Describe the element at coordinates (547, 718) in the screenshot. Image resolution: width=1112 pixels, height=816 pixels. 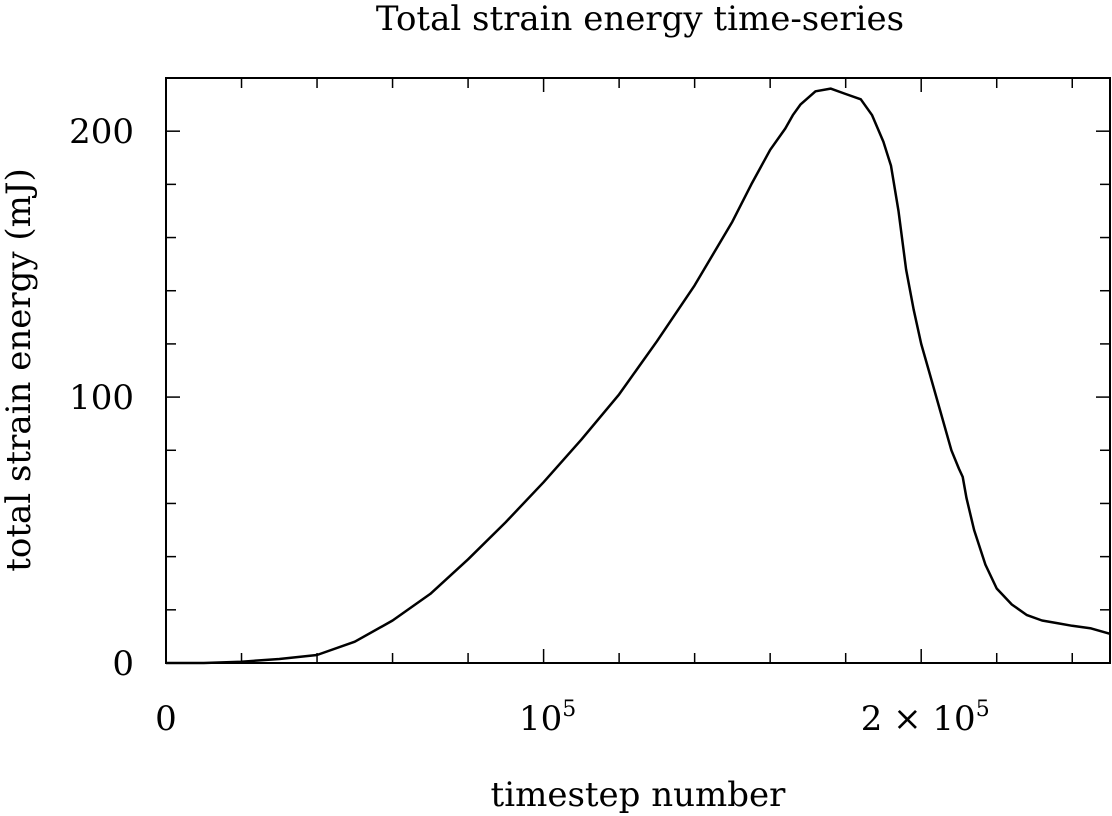
I see `x-tick-label: 105` at that location.